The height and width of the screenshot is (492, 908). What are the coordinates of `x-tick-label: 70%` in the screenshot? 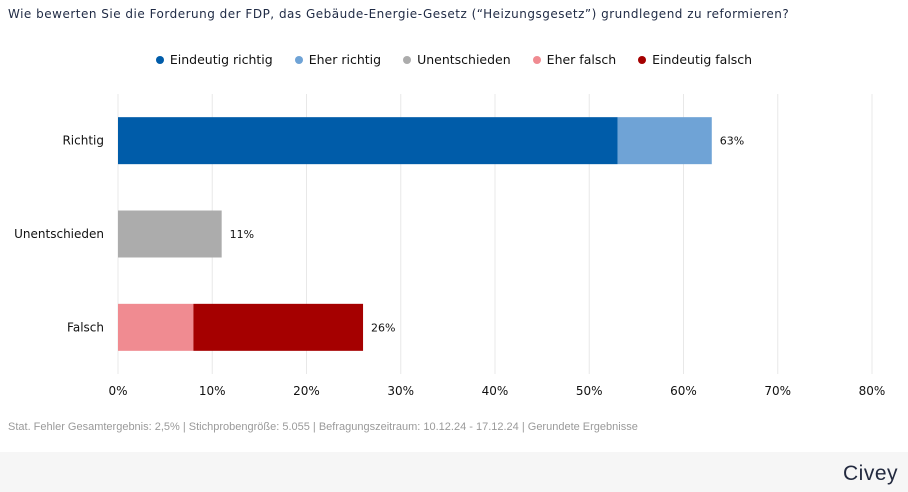 It's located at (777, 391).